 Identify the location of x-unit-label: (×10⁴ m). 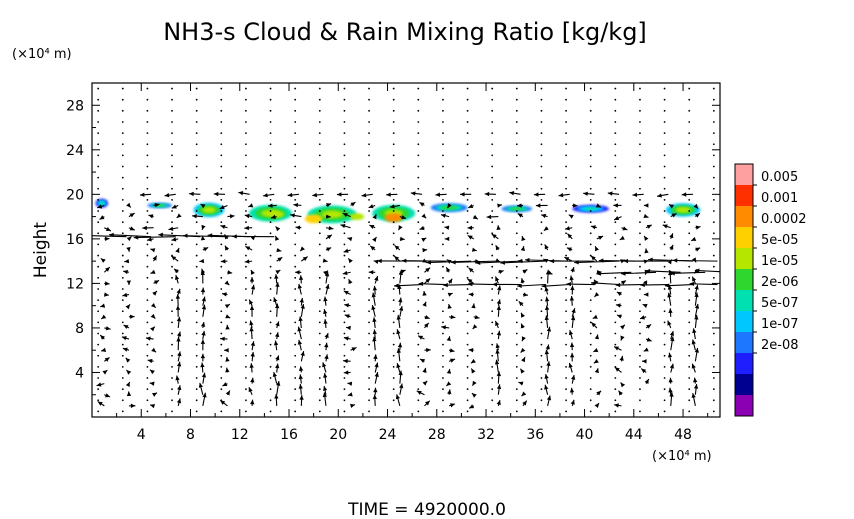
(682, 456).